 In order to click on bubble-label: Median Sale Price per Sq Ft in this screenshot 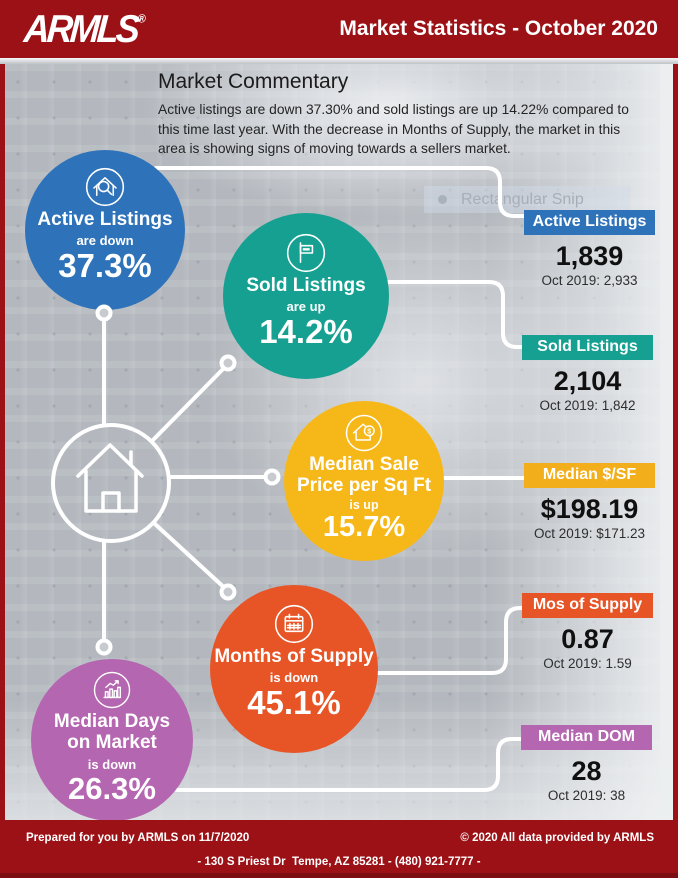, I will do `click(364, 475)`.